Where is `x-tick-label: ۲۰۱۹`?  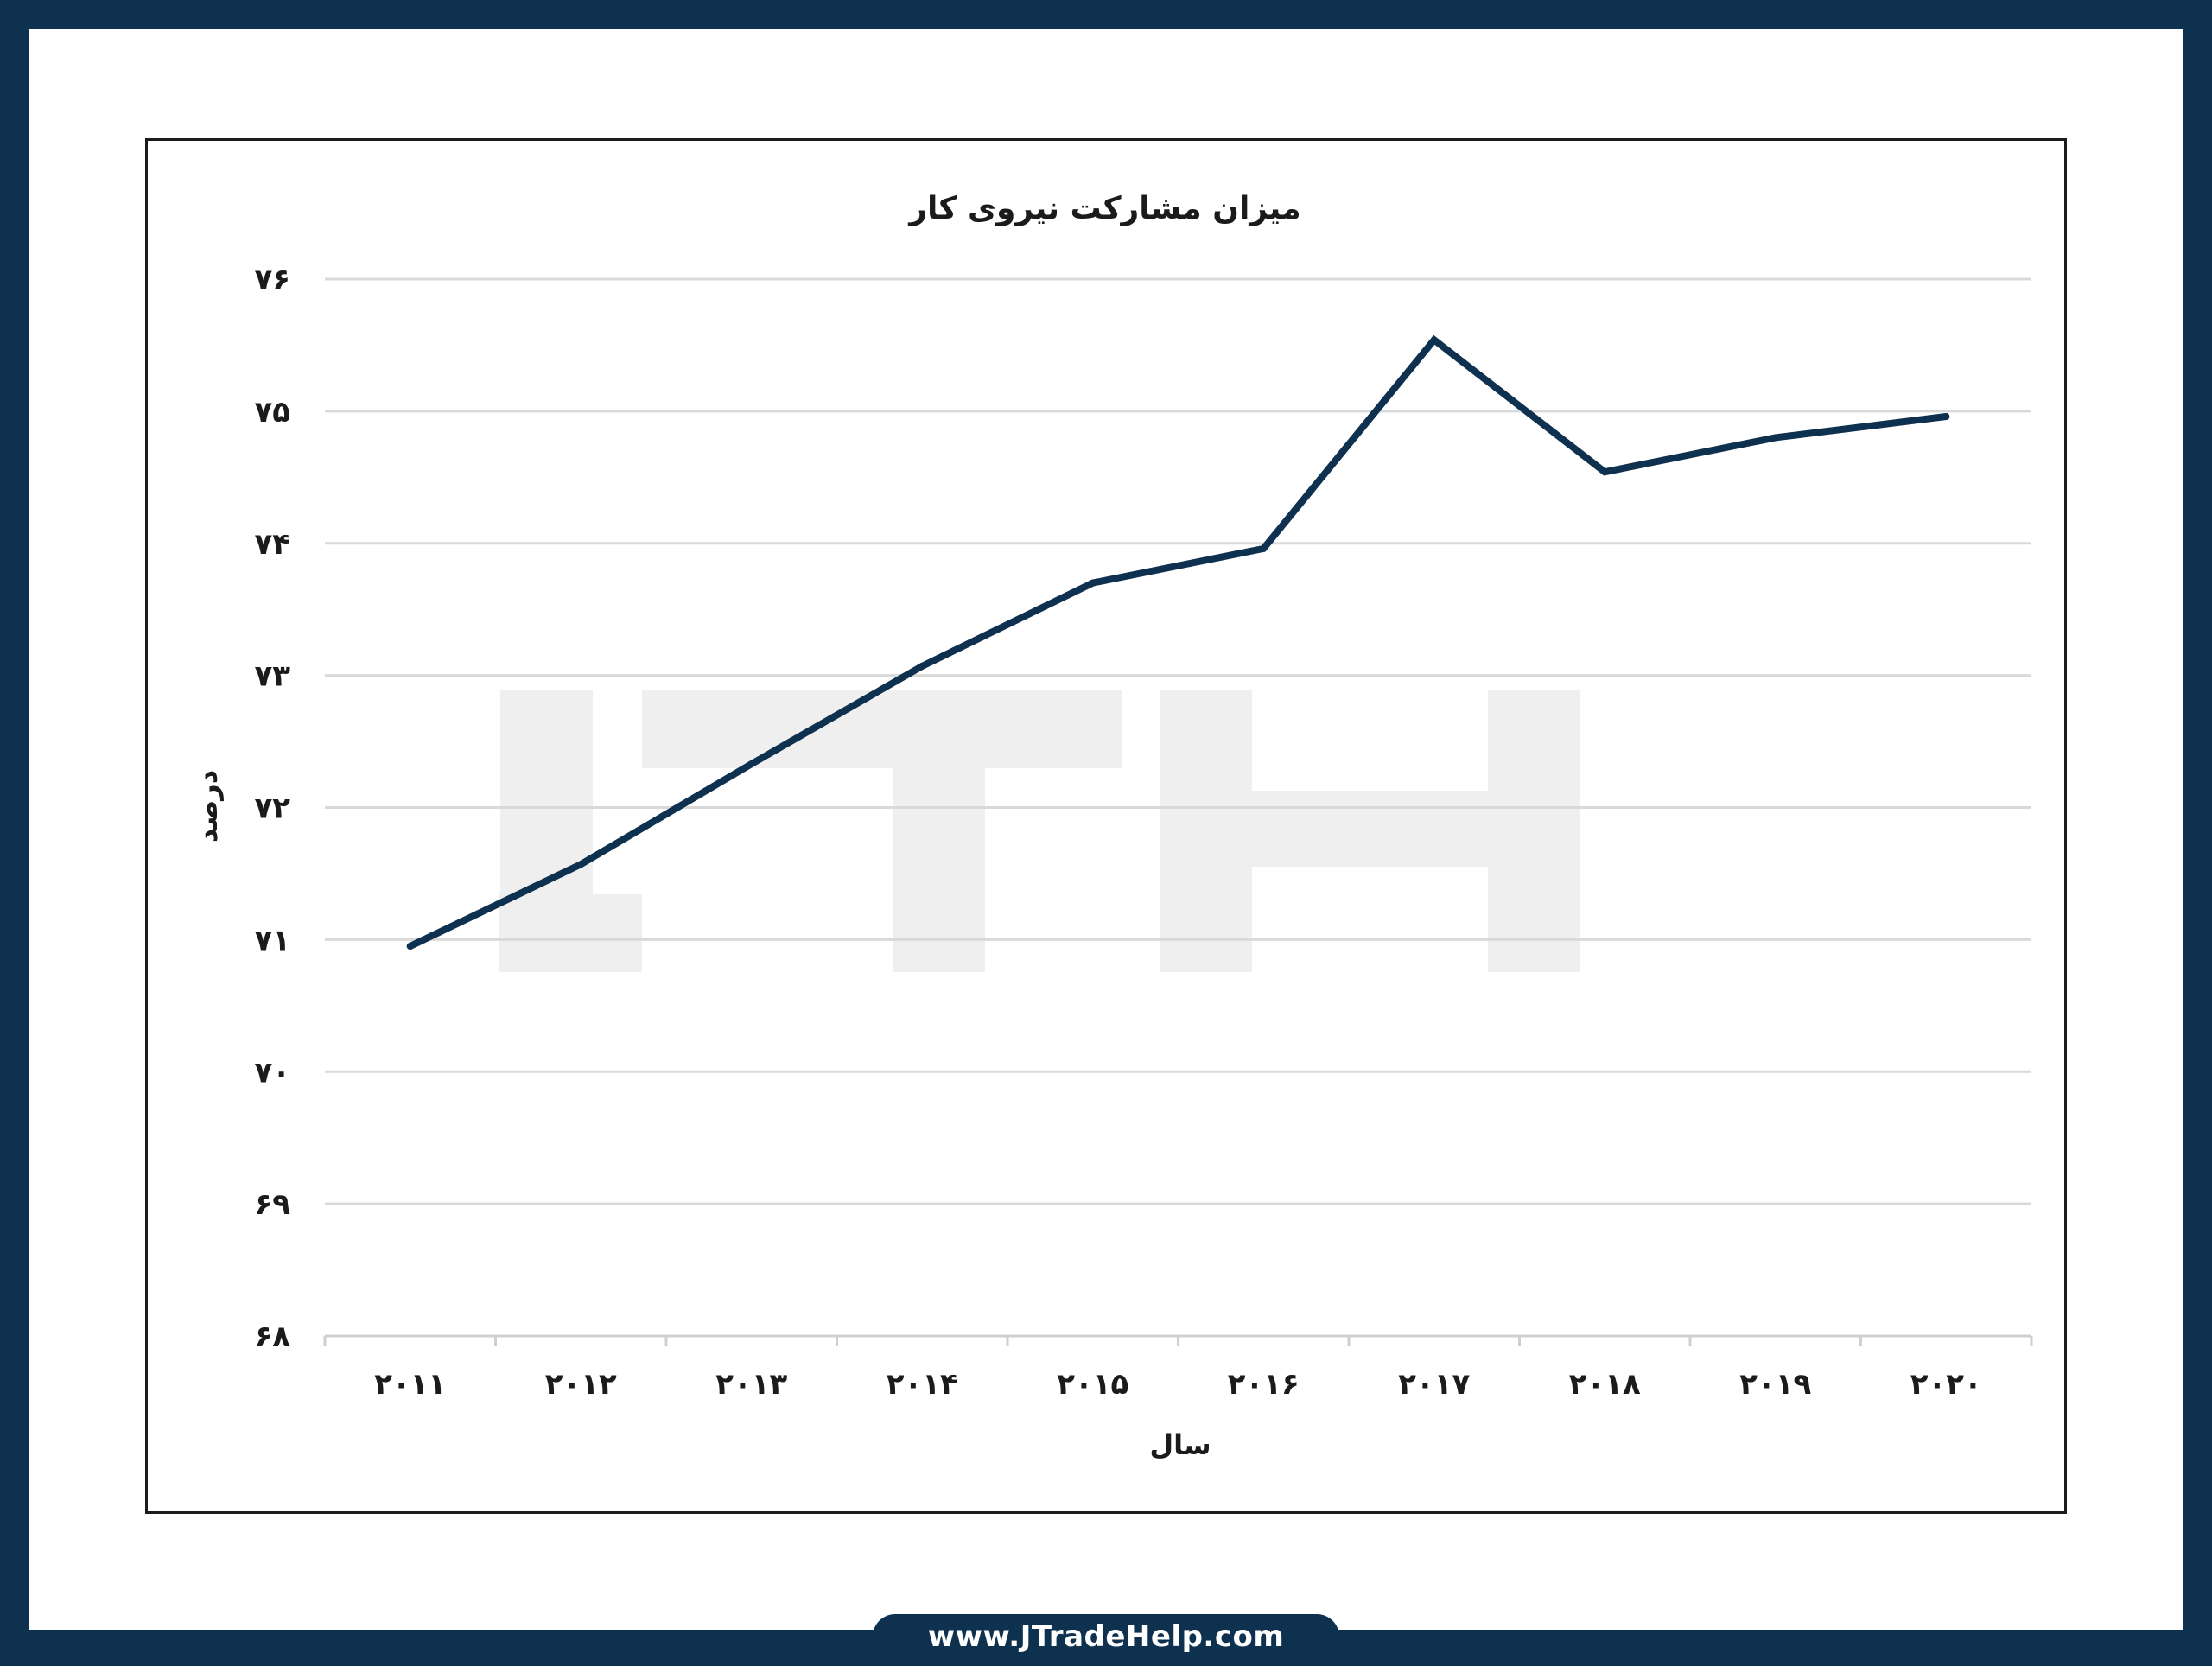 x-tick-label: ۲۰۱۹ is located at coordinates (1775, 1385).